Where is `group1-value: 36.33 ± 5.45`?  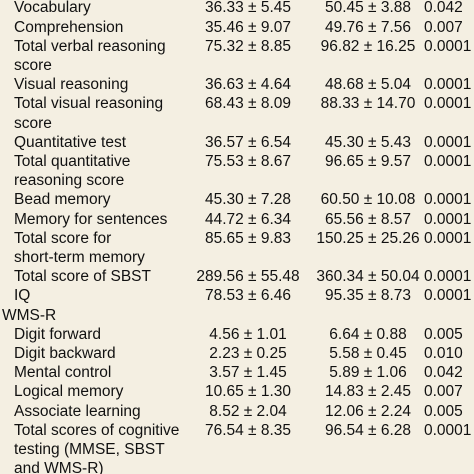 group1-value: 36.33 ± 5.45 is located at coordinates (248, 8).